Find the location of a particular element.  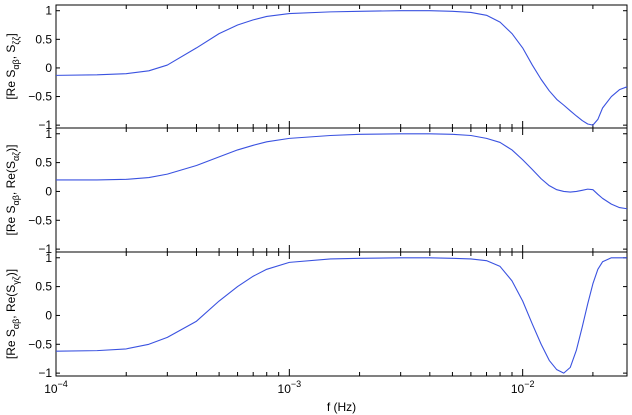

x-tick-label: 10⁻³ is located at coordinates (290, 387).